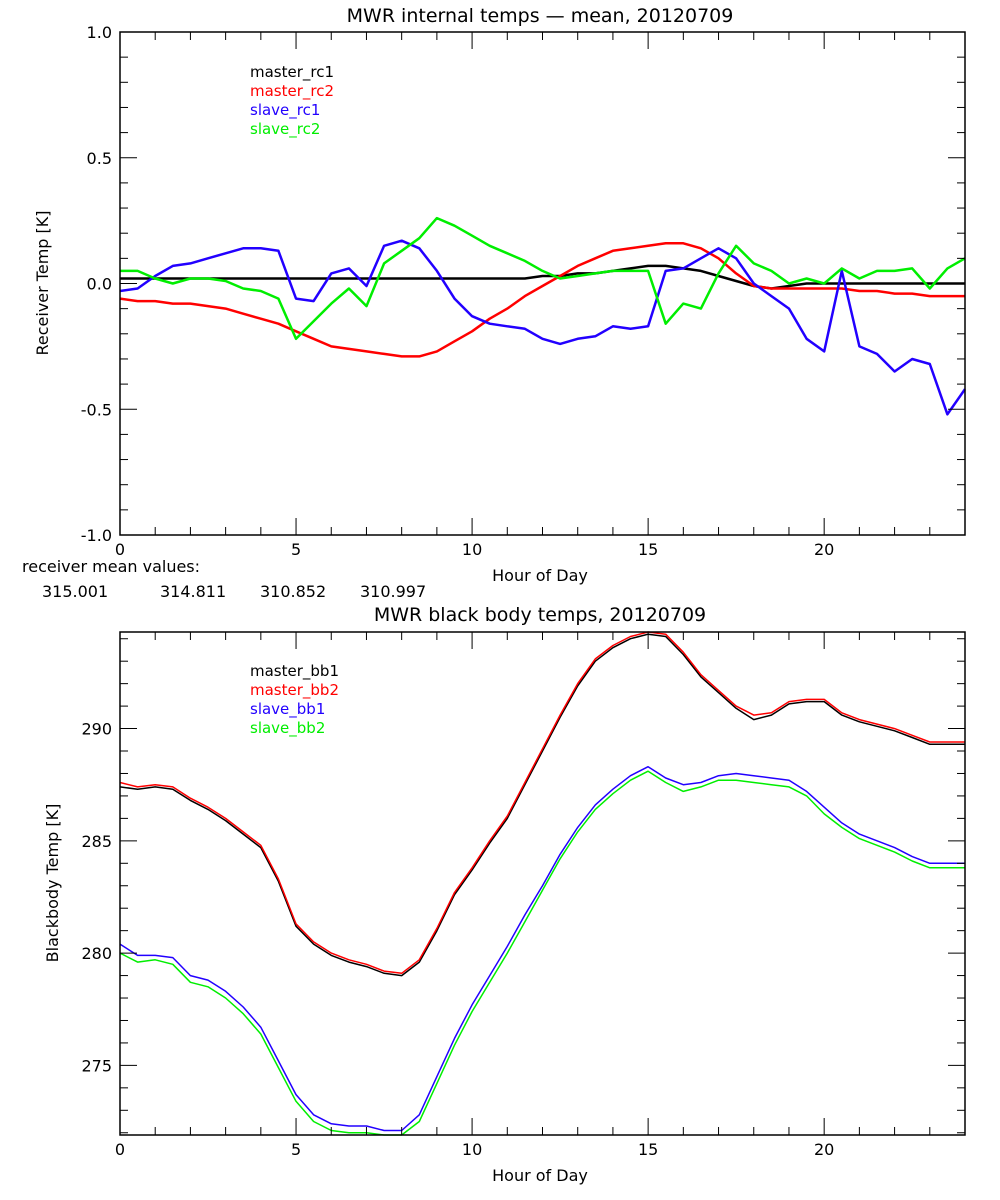 The image size is (1000, 1200). Describe the element at coordinates (96, 953) in the screenshot. I see `y-tick-label: 280` at that location.